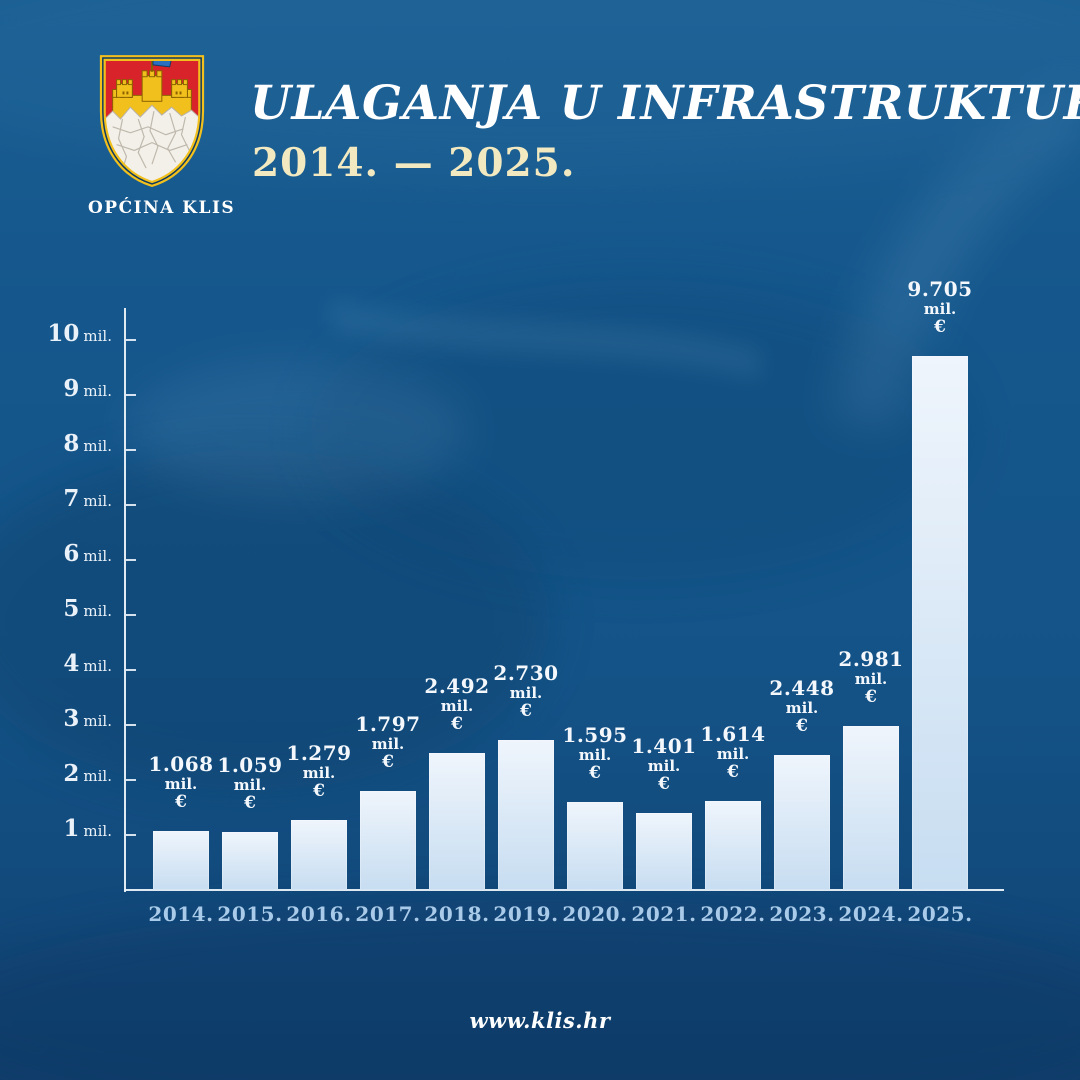  Describe the element at coordinates (802, 914) in the screenshot. I see `x-tick-label: 2023.` at that location.